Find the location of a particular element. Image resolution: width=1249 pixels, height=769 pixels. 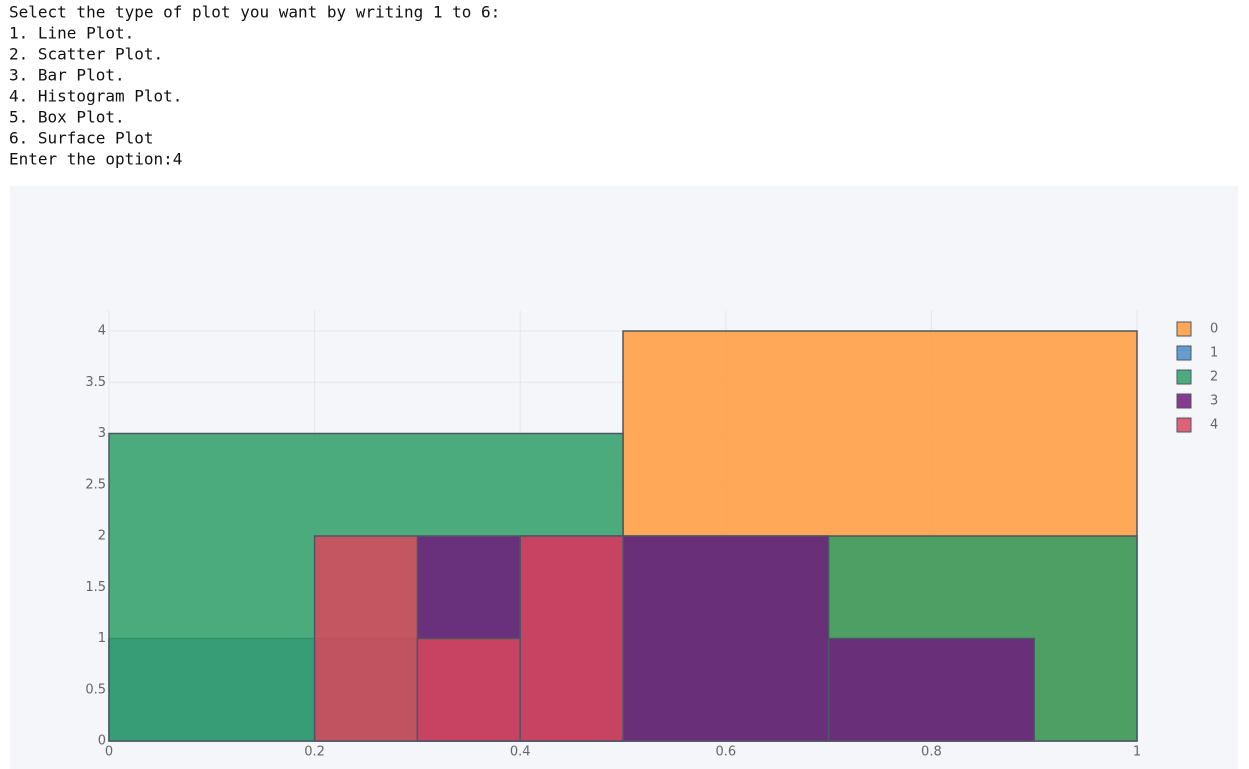

x-tick-label: 1 is located at coordinates (1137, 752).